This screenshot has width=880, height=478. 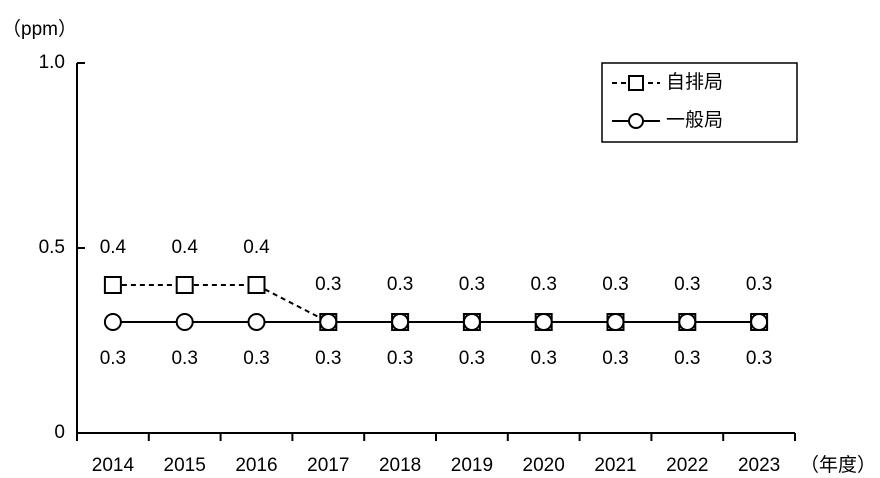 What do you see at coordinates (400, 465) in the screenshot?
I see `x-tick-label: 2018` at bounding box center [400, 465].